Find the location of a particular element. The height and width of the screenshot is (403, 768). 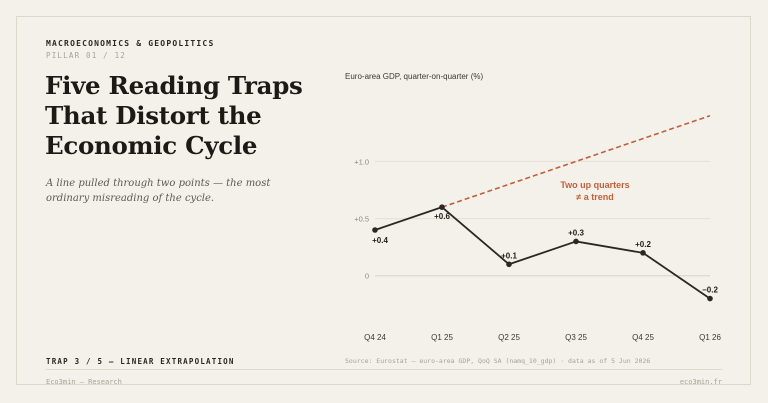

series-line is located at coordinates (542, 253).